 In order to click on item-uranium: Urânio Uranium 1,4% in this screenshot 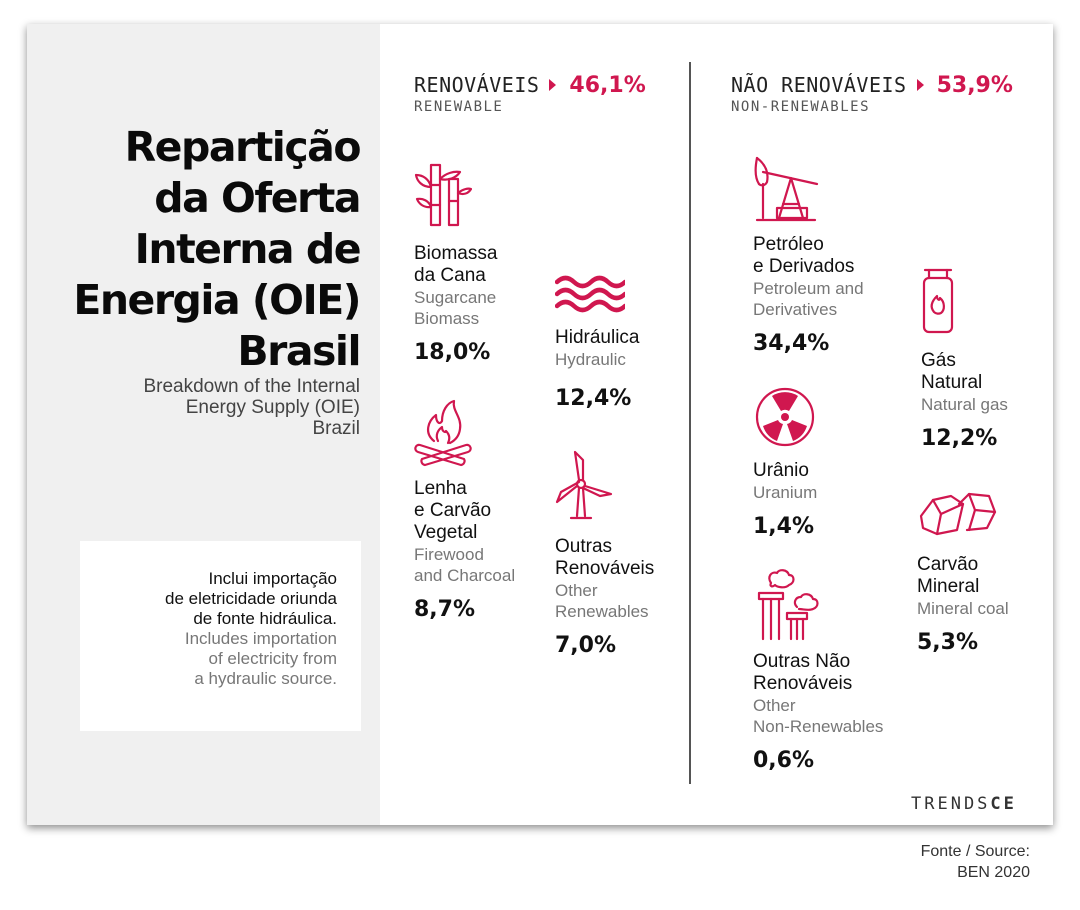, I will do `click(785, 462)`.